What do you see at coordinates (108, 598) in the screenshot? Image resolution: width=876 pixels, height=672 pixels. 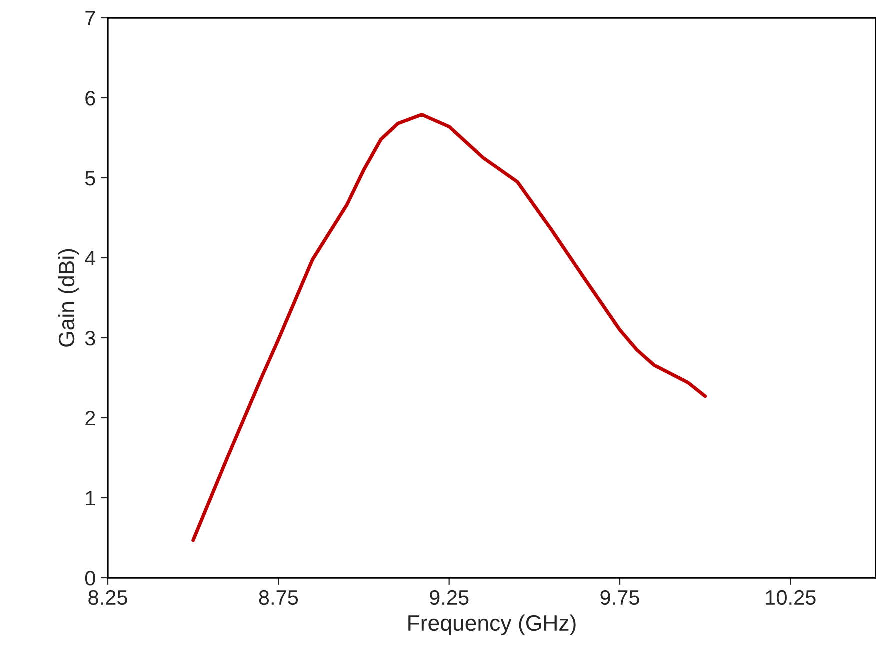 I see `x-tick-label: 8.25` at bounding box center [108, 598].